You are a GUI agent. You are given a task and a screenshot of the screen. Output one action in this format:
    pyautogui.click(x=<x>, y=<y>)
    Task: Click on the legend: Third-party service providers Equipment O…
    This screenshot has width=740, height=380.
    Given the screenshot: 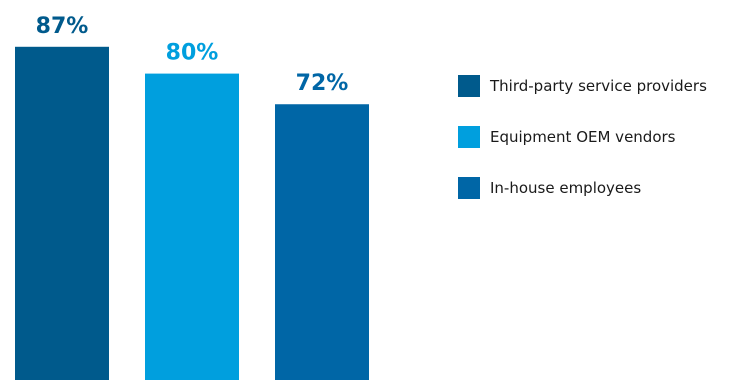 What is the action you would take?
    pyautogui.click(x=582, y=137)
    